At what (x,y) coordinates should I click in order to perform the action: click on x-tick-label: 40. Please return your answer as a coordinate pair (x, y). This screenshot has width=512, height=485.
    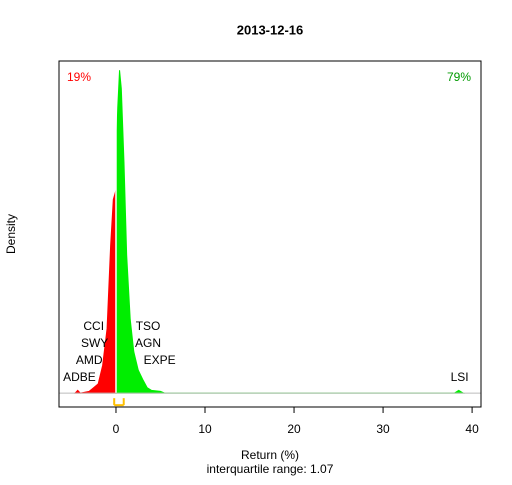
    Looking at the image, I should click on (472, 429).